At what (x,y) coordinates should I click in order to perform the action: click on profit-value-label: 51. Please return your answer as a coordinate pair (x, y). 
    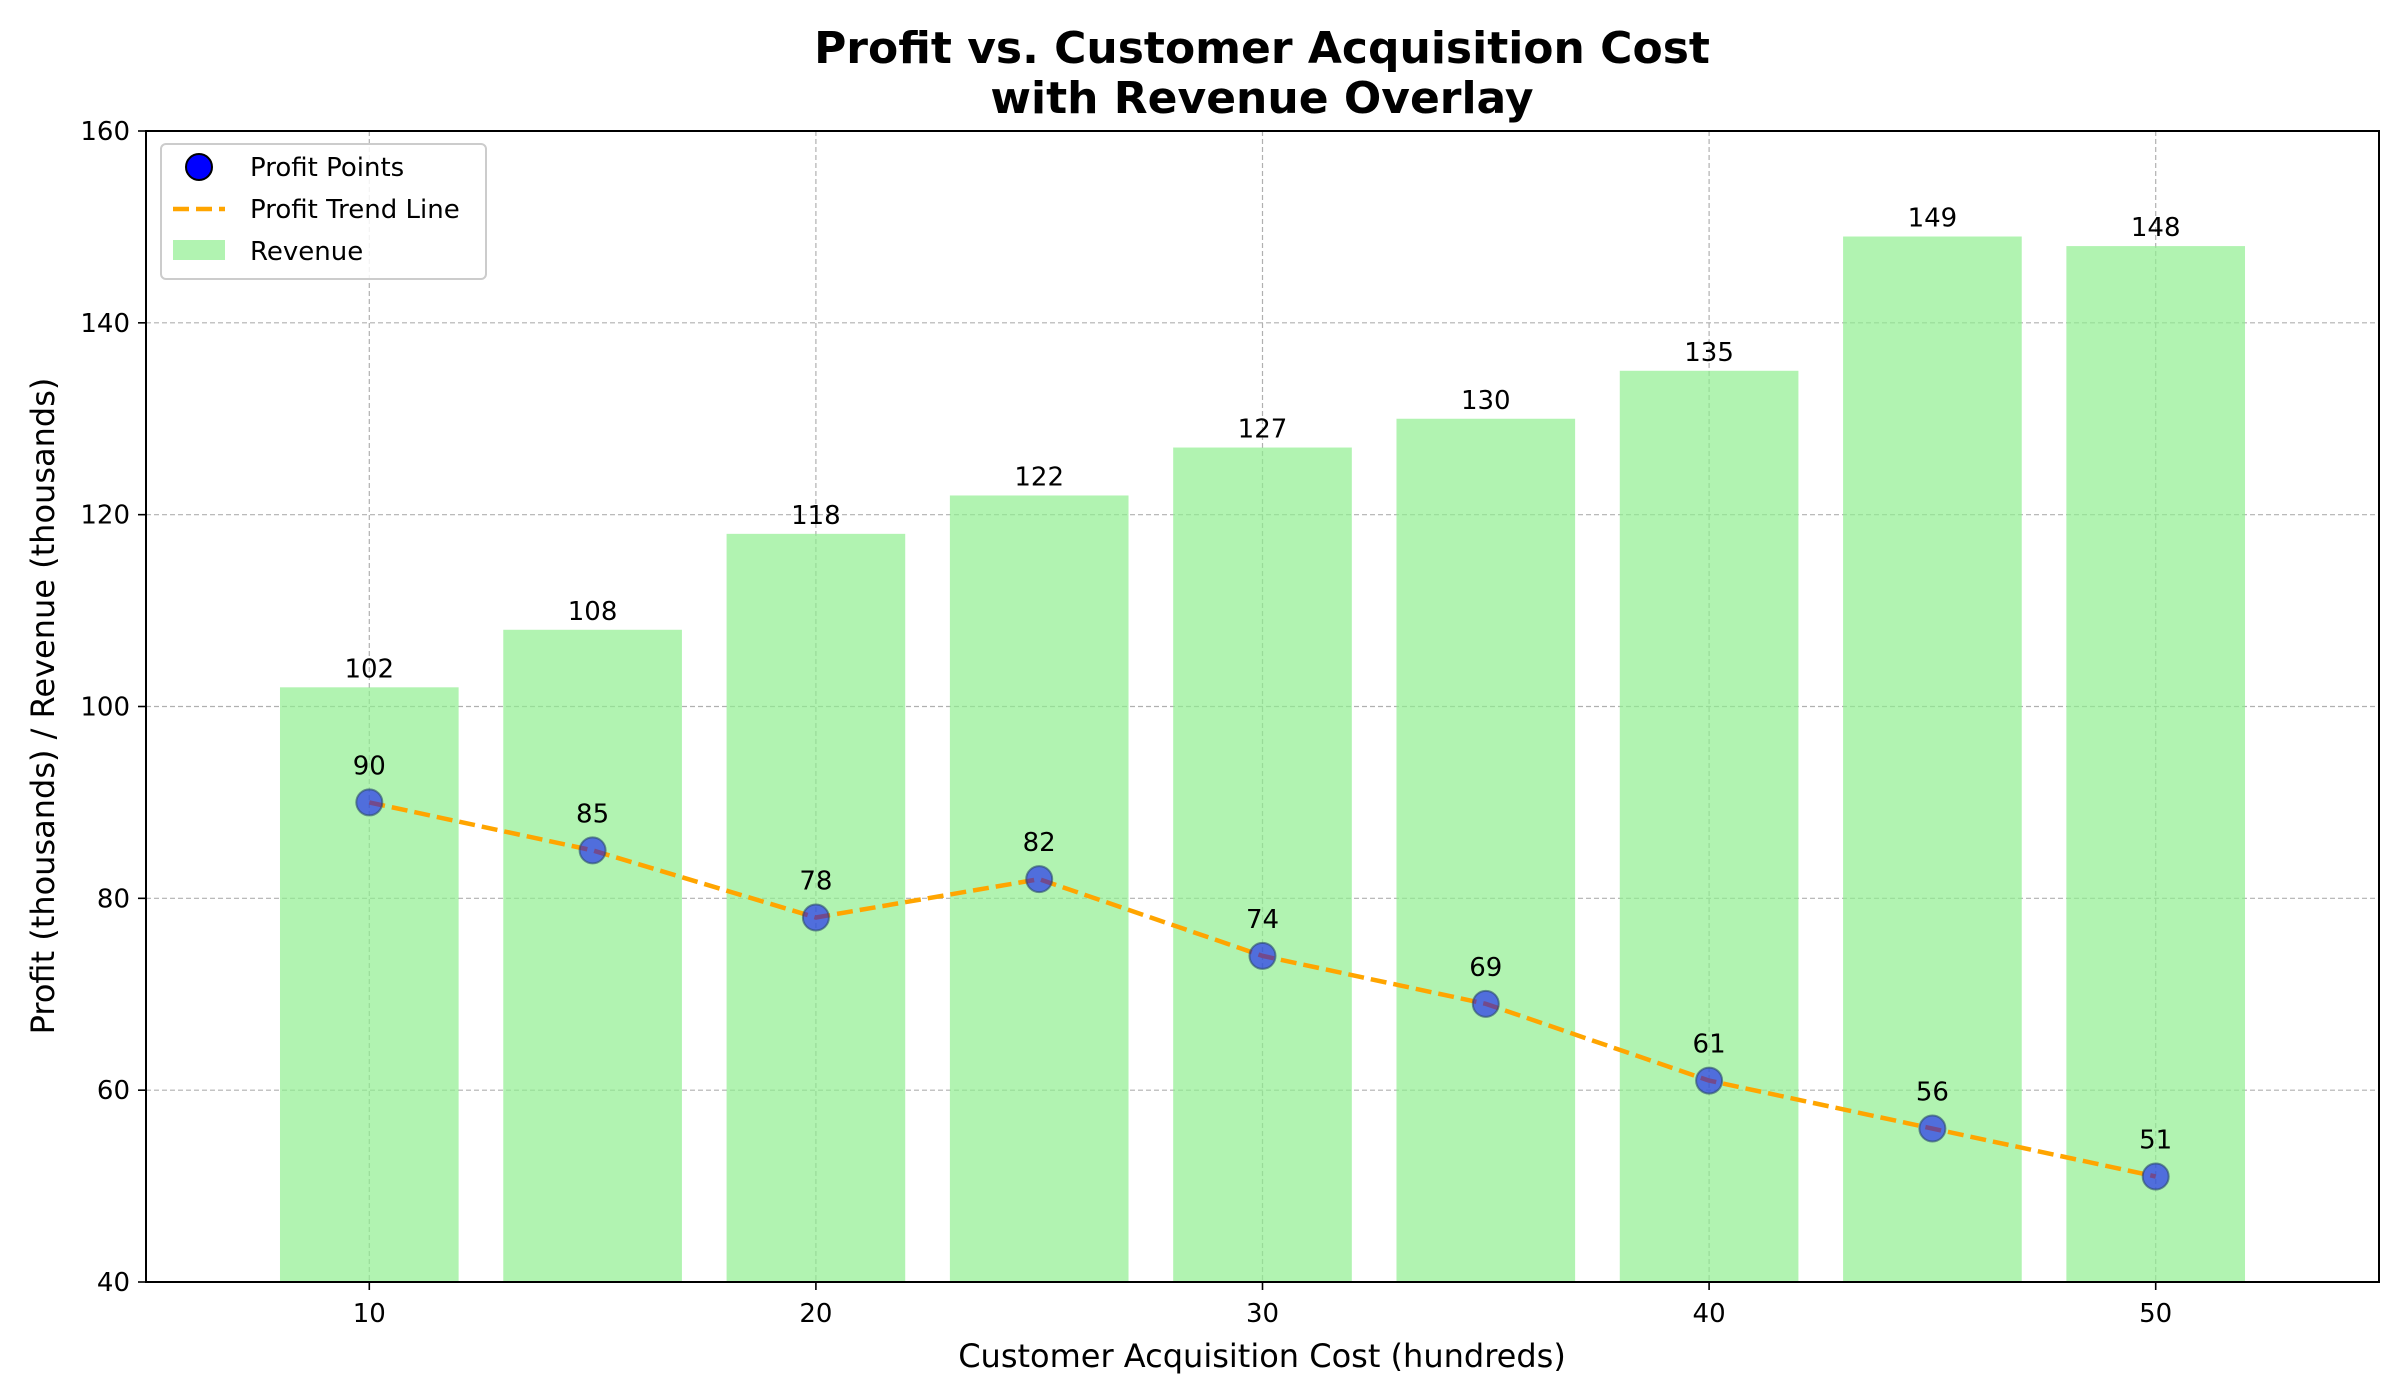
    Looking at the image, I should click on (2155, 1140).